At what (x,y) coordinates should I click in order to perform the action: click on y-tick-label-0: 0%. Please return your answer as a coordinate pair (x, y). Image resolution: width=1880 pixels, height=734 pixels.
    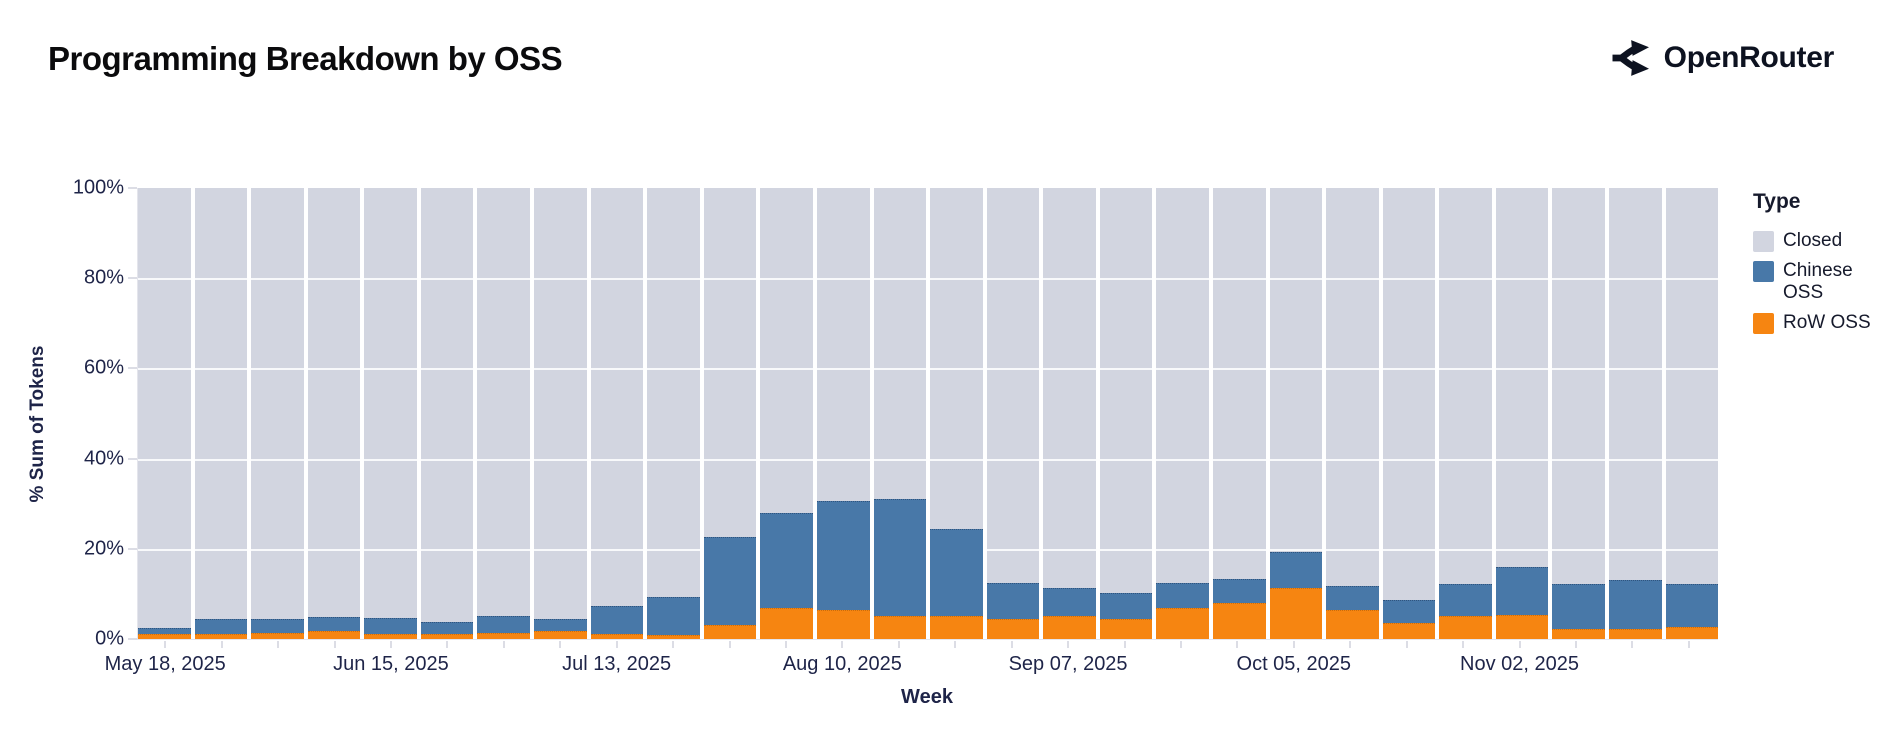
    Looking at the image, I should click on (109, 638).